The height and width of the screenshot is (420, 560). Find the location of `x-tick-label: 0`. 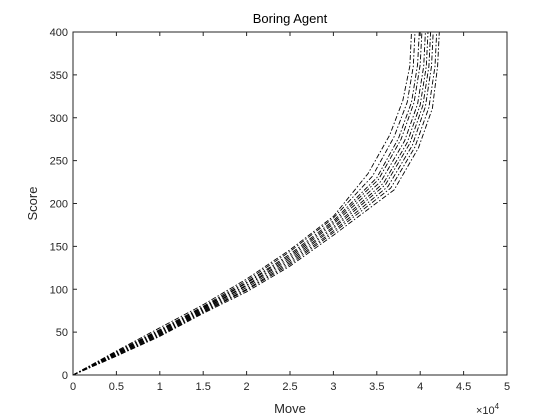

x-tick-label: 0 is located at coordinates (73, 387).